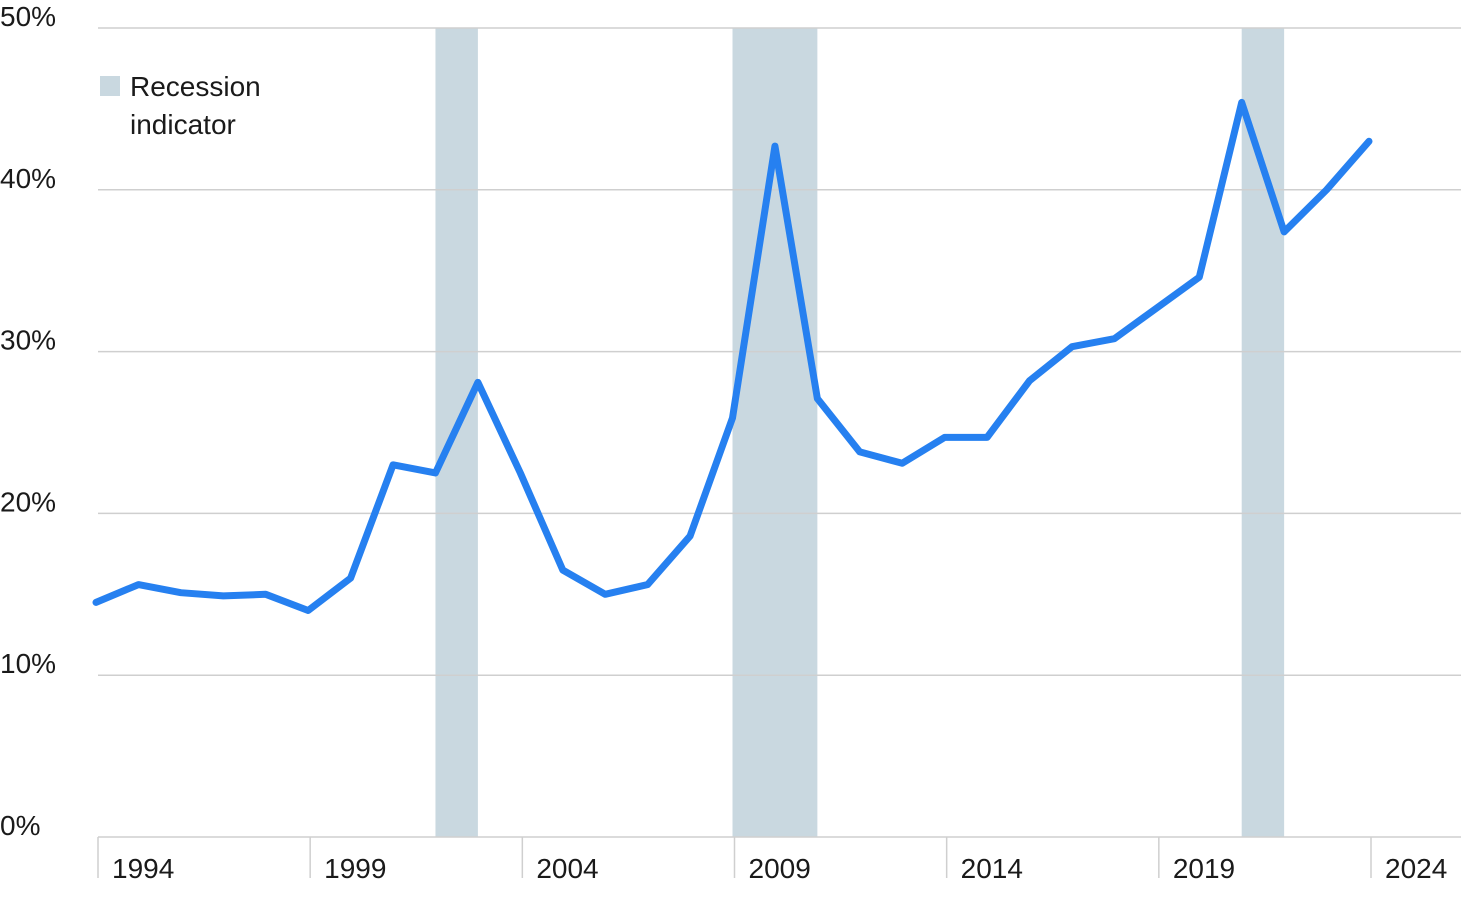 The image size is (1461, 901). What do you see at coordinates (28, 16) in the screenshot?
I see `y-tick-label: 50%` at bounding box center [28, 16].